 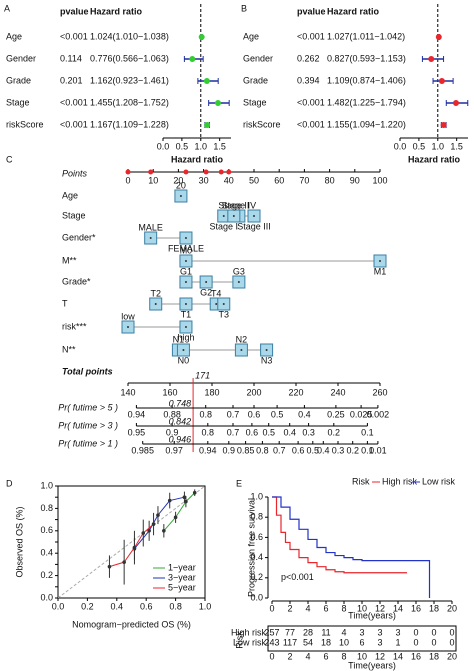 I want to click on risk-count: 117, so click(x=290, y=642).